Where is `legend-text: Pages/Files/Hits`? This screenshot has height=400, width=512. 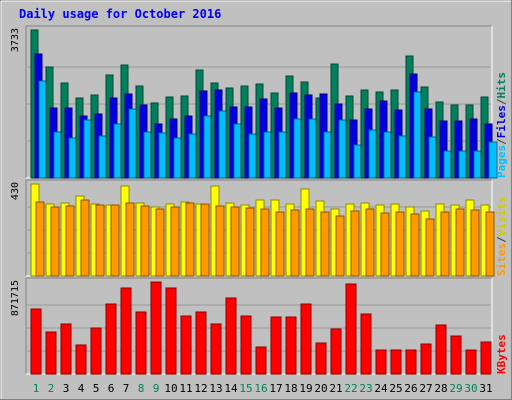 legend-text: Pages/Files/Hits is located at coordinates (501, 125).